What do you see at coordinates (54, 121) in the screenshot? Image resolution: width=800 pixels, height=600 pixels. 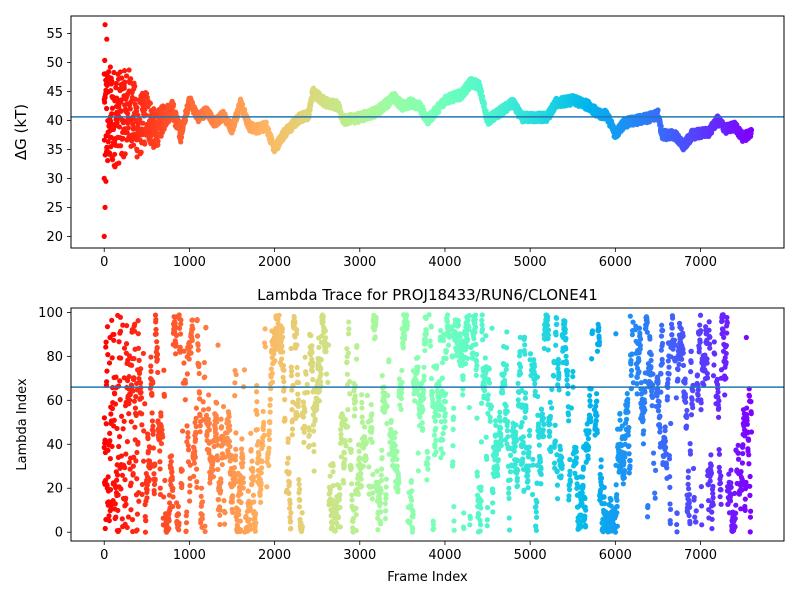 I see `y-tick-label: 40` at bounding box center [54, 121].